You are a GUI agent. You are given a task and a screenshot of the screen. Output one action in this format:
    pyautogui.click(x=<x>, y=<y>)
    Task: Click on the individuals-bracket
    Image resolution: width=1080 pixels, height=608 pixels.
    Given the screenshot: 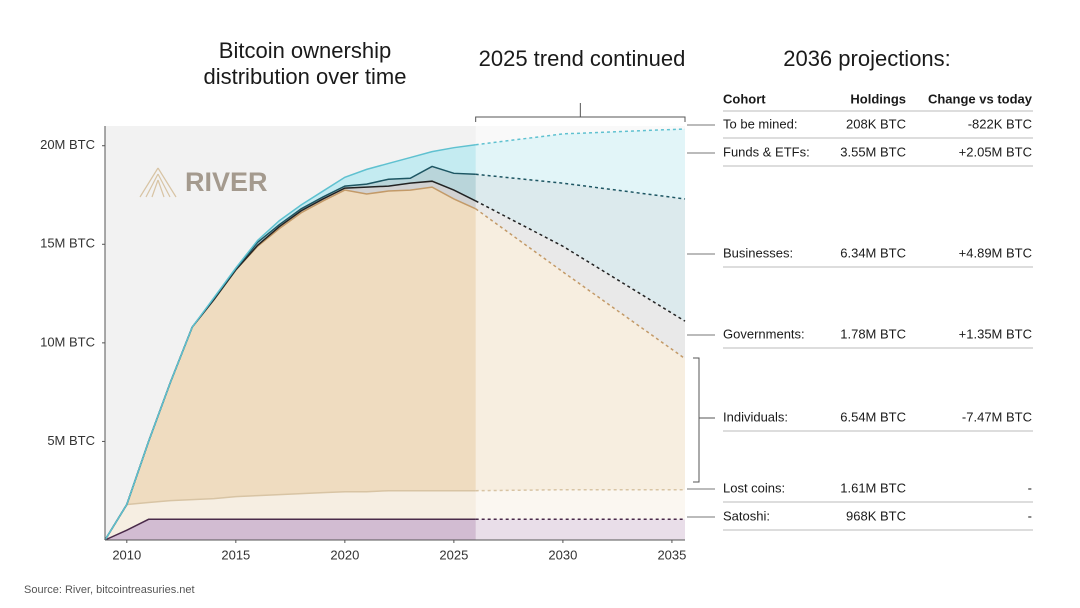 What is the action you would take?
    pyautogui.click(x=704, y=420)
    